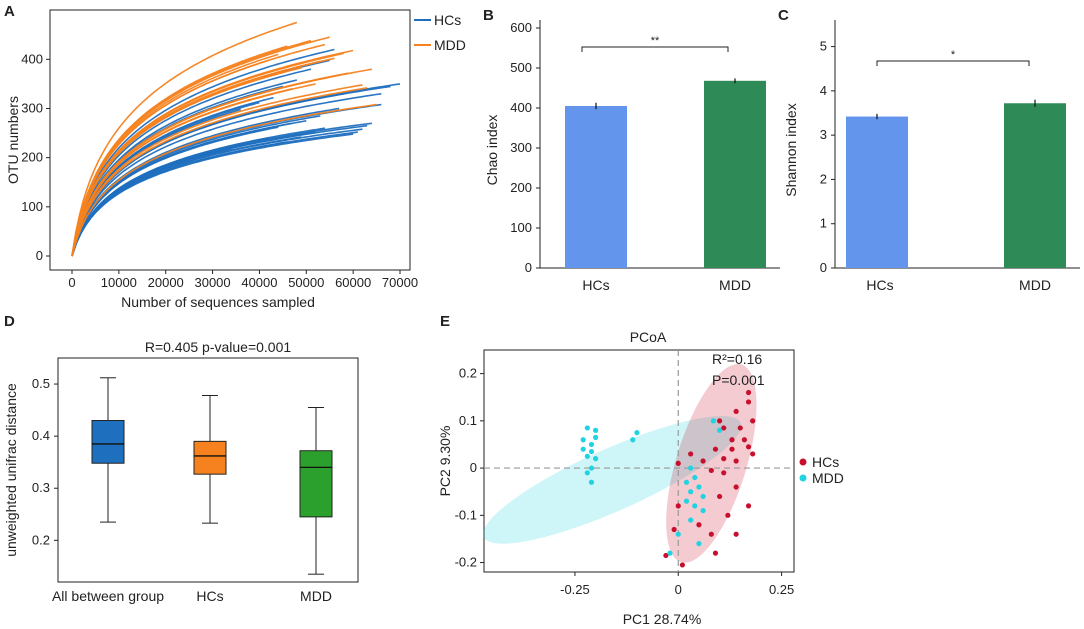 Image resolution: width=1084 pixels, height=629 pixels. Describe the element at coordinates (468, 420) in the screenshot. I see `y-tick-label-0.1: 0.1` at that location.